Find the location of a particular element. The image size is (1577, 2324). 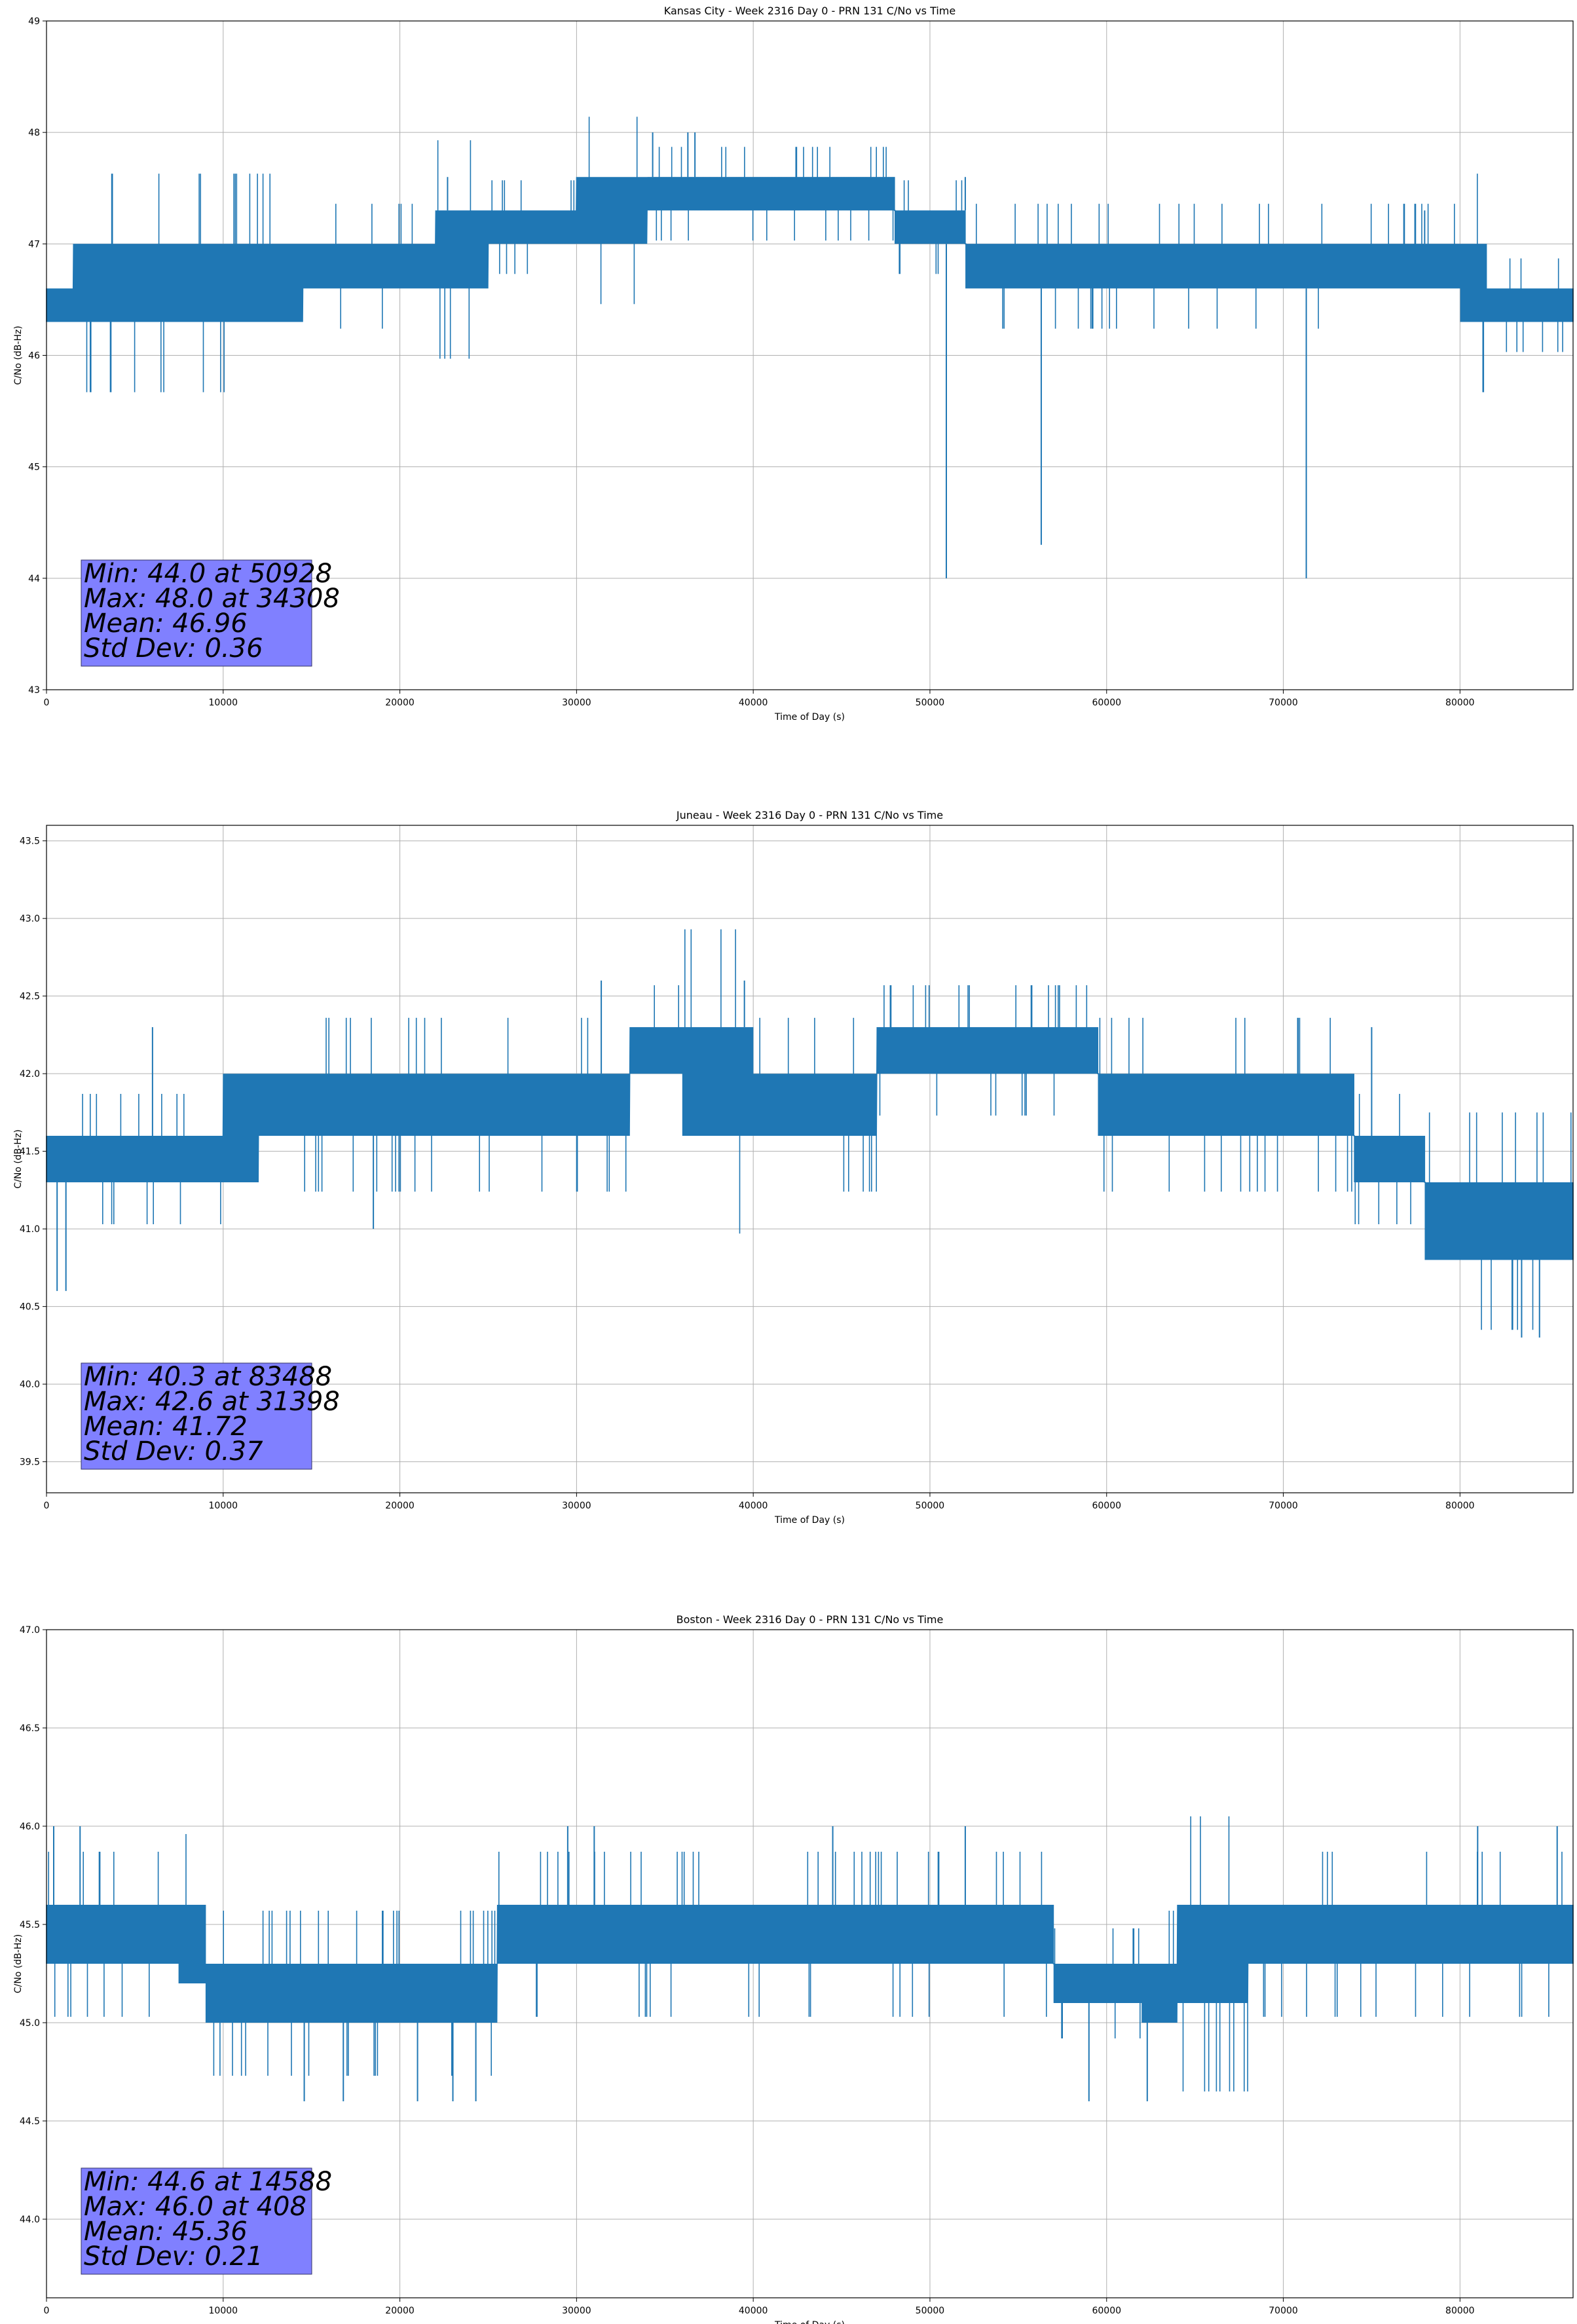

y-tick-label: 41.0 is located at coordinates (30, 1229).